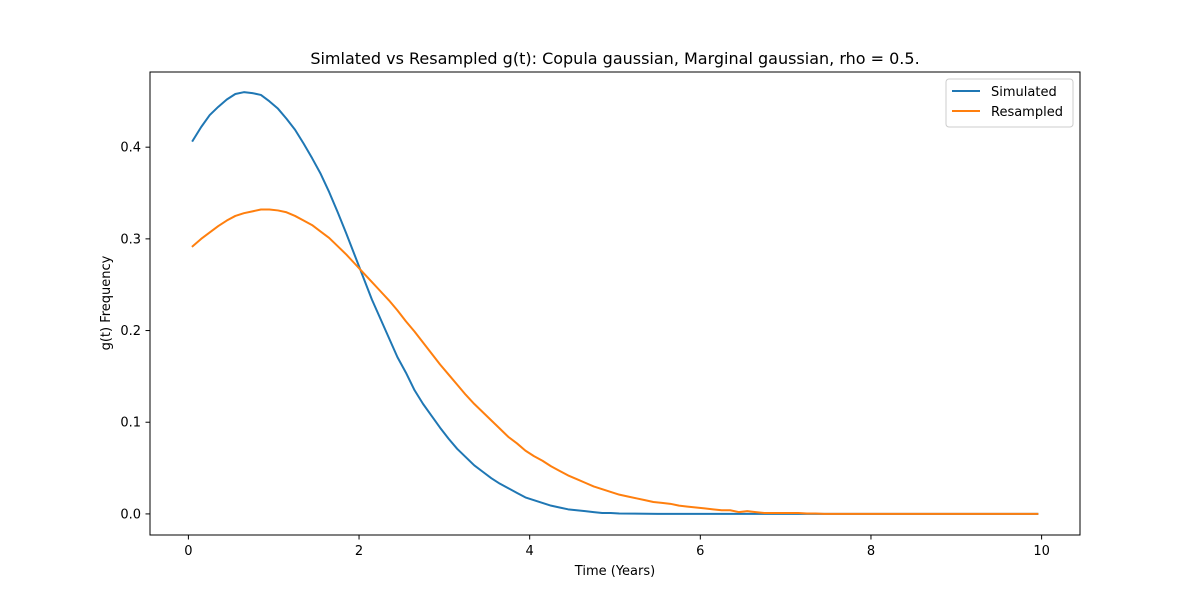  I want to click on y-tick-label: 0.2, so click(130, 331).